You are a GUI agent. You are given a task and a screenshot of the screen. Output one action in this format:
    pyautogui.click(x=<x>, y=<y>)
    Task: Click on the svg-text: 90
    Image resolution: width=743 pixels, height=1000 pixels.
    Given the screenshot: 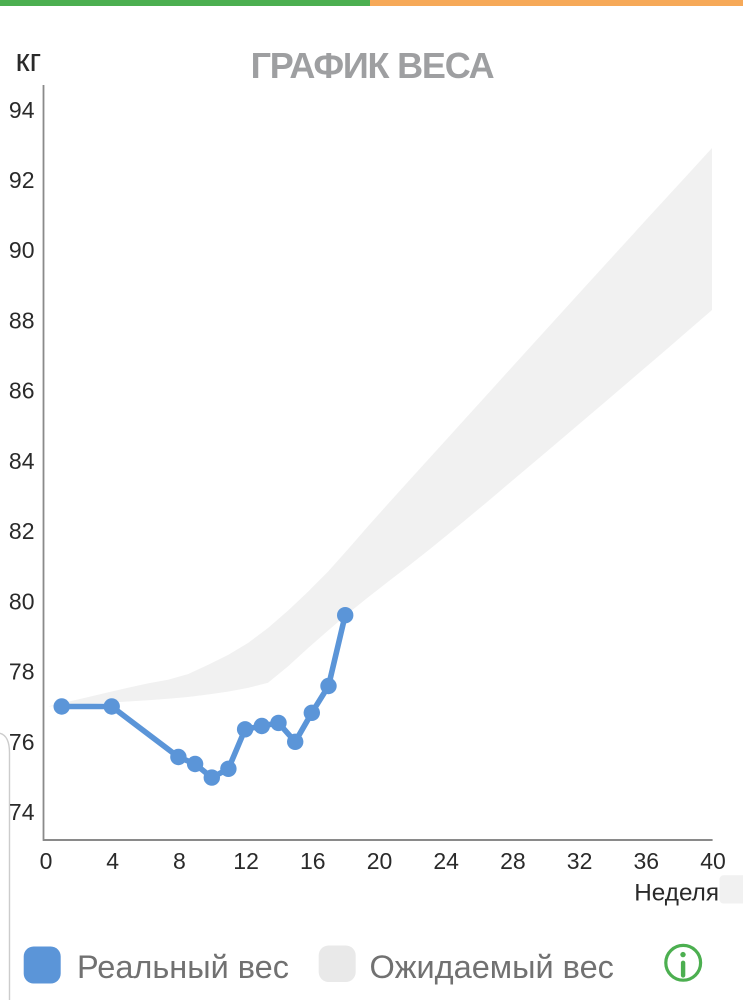 What is the action you would take?
    pyautogui.click(x=22, y=250)
    